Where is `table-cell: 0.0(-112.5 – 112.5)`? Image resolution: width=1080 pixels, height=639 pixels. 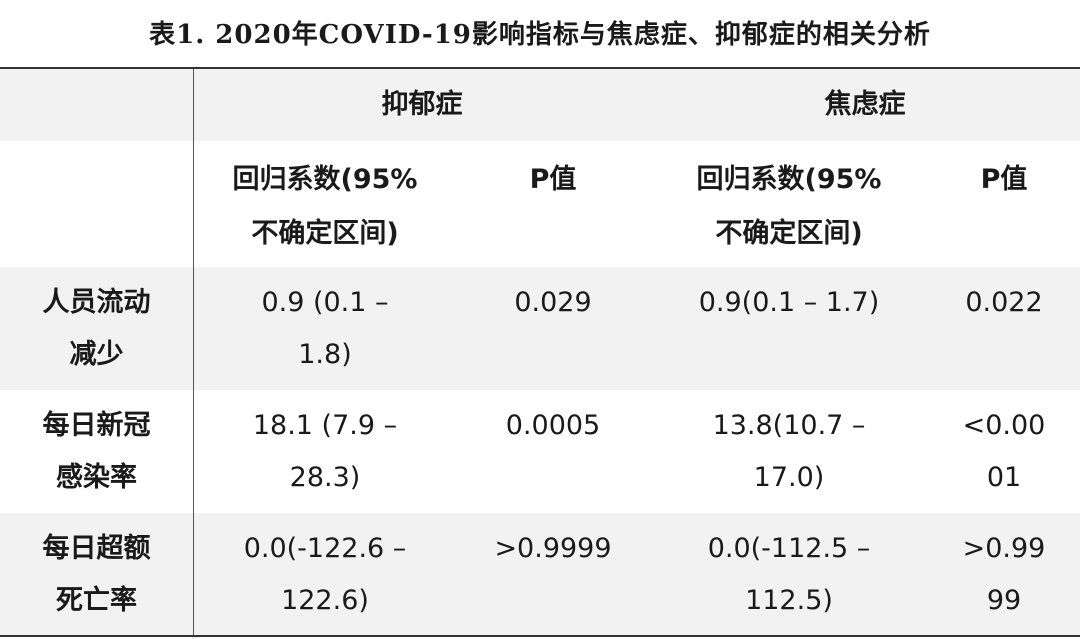 table-cell: 0.0(-112.5 – 112.5) is located at coordinates (789, 574).